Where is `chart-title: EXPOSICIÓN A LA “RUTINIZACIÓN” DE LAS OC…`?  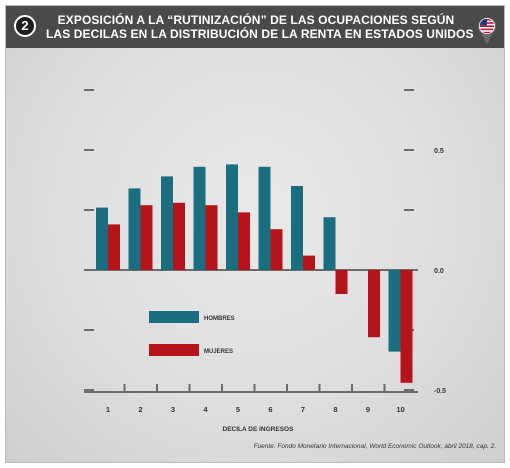
chart-title: EXPOSICIÓN A LA “RUTINIZACIÓN” DE LAS OC… is located at coordinates (260, 27).